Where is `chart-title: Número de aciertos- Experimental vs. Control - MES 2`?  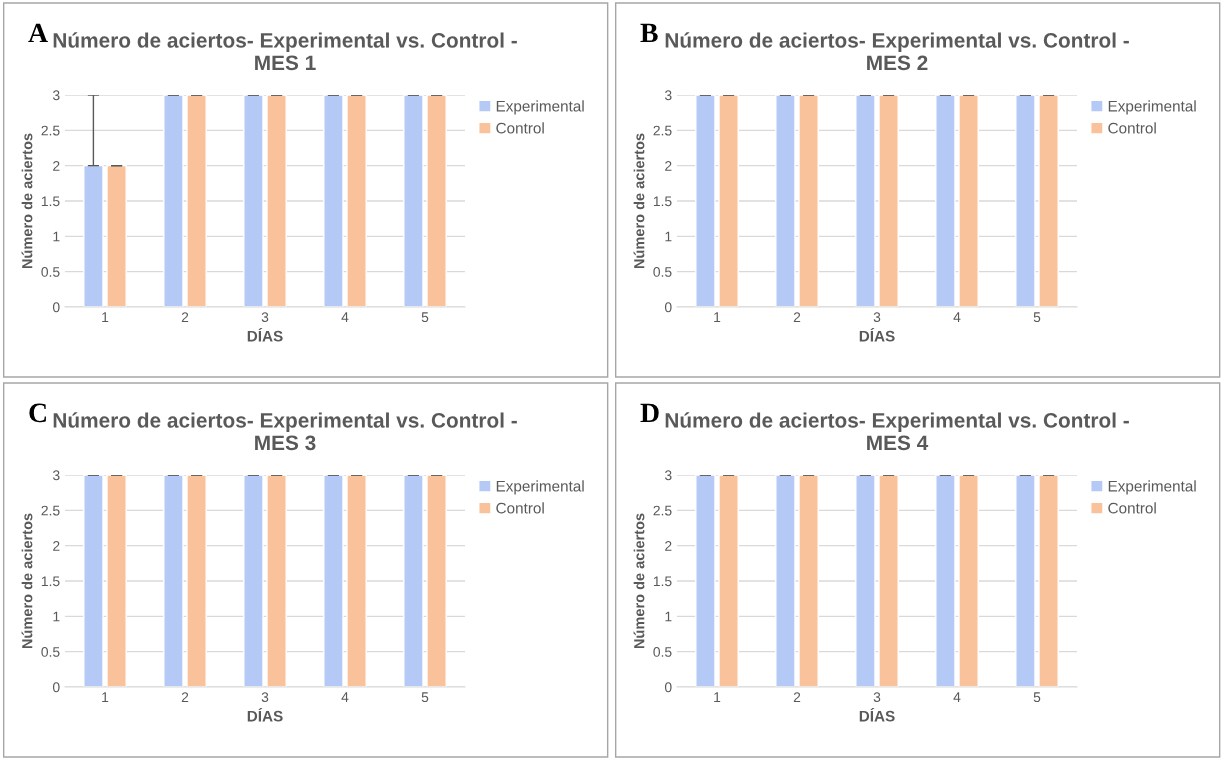 chart-title: Número de aciertos- Experimental vs. Control - MES 2 is located at coordinates (897, 51).